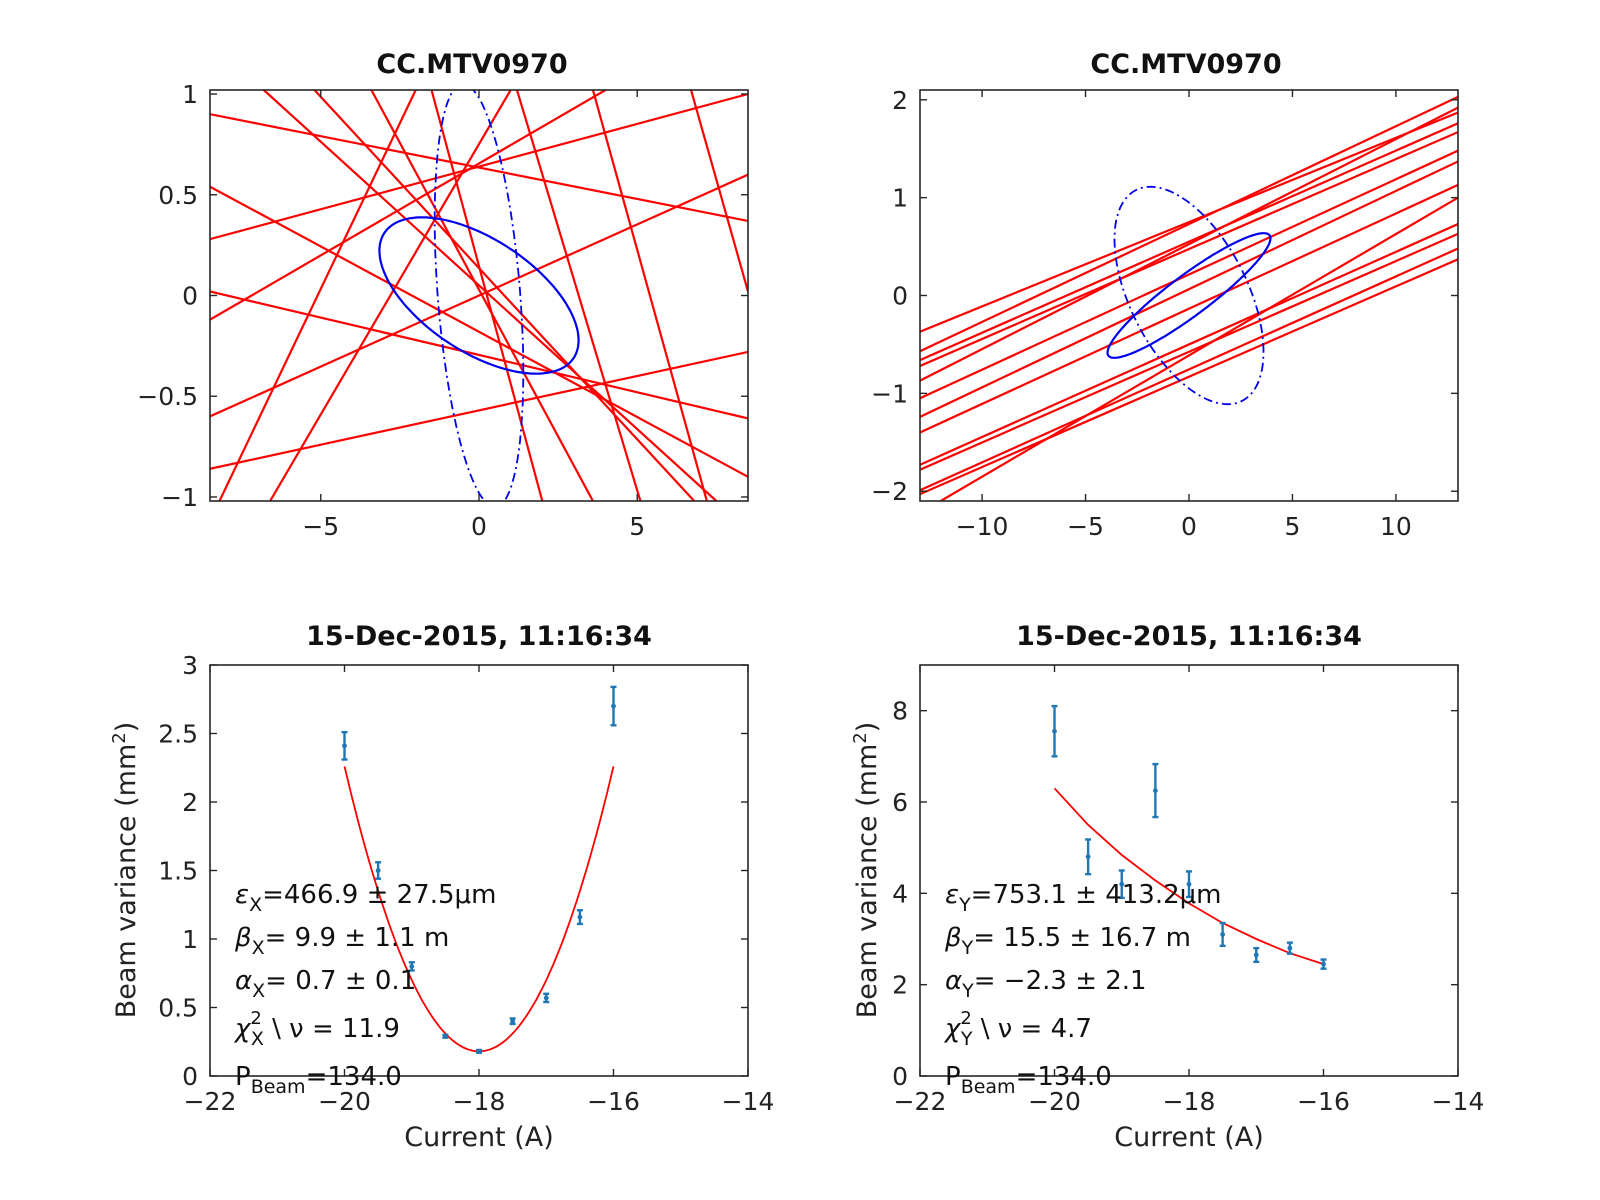  Describe the element at coordinates (1396, 526) in the screenshot. I see `x-tick-label: 10` at that location.